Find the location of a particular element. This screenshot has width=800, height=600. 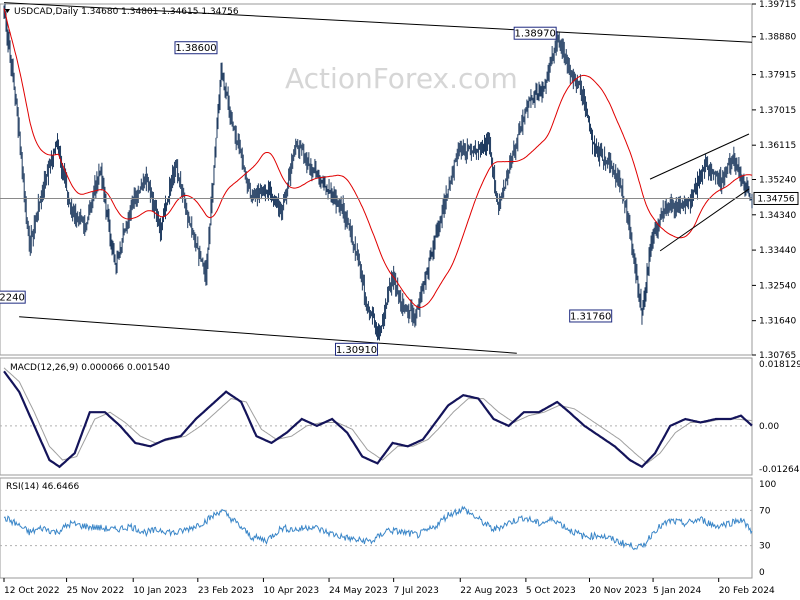

x-tick-label: 10 Apr 2023 is located at coordinates (291, 591).